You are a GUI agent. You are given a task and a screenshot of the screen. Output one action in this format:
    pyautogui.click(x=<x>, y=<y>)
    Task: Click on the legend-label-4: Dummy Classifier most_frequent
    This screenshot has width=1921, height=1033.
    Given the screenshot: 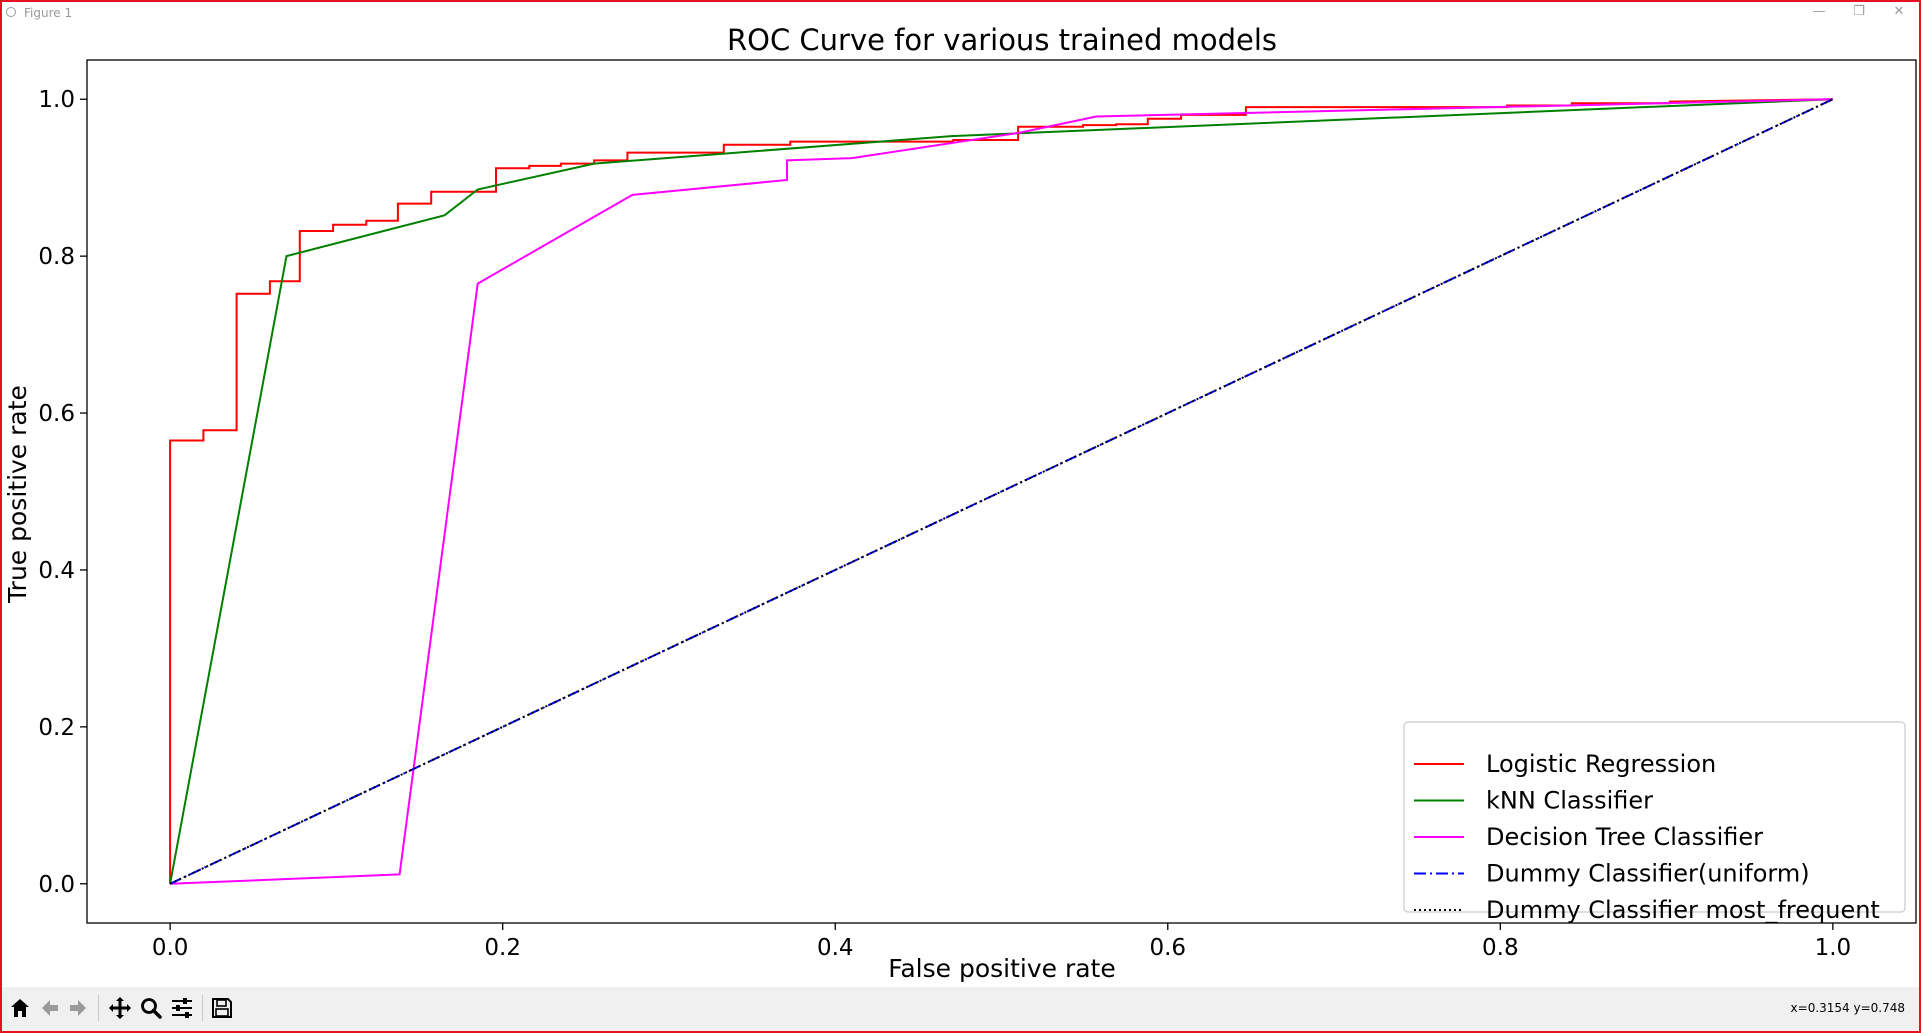 What is the action you would take?
    pyautogui.click(x=1683, y=910)
    